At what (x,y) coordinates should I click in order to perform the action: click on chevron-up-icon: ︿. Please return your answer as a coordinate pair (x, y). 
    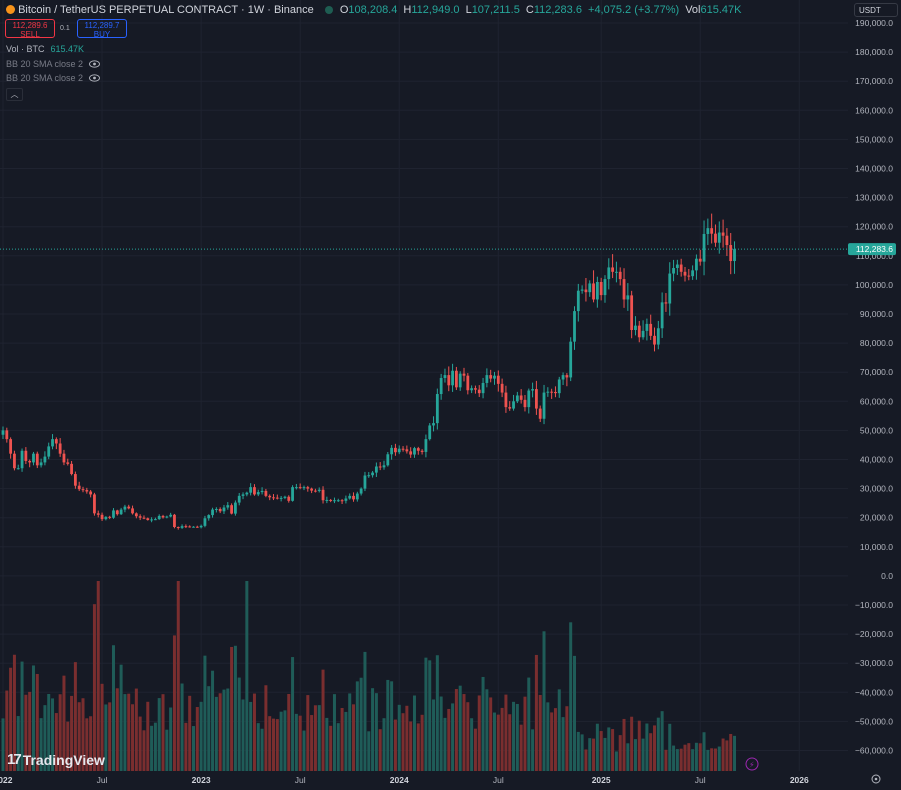
    Looking at the image, I should click on (14, 94).